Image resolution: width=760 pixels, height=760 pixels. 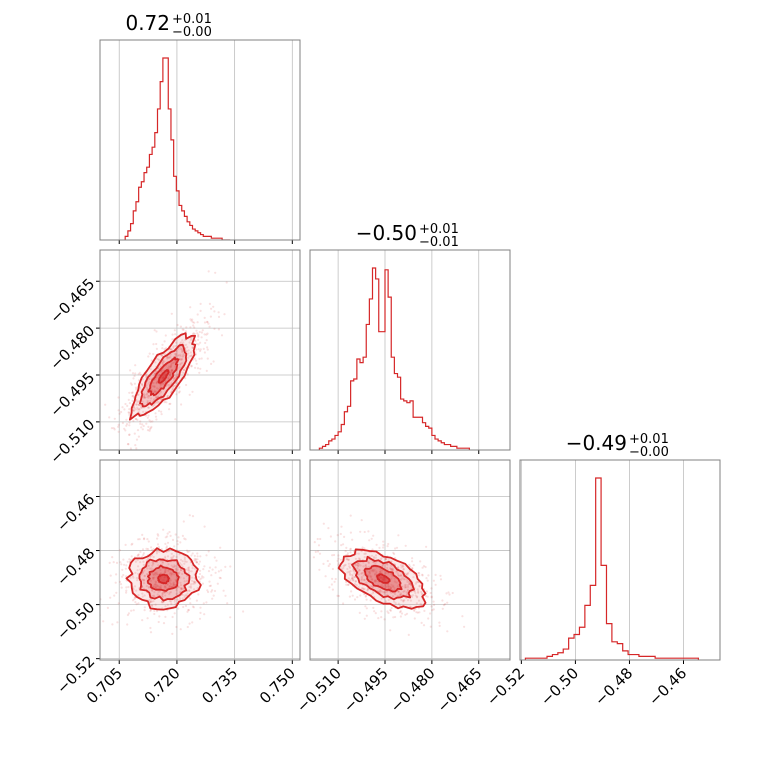 What do you see at coordinates (505, 686) in the screenshot?
I see `x-tick-label: −0.52` at bounding box center [505, 686].